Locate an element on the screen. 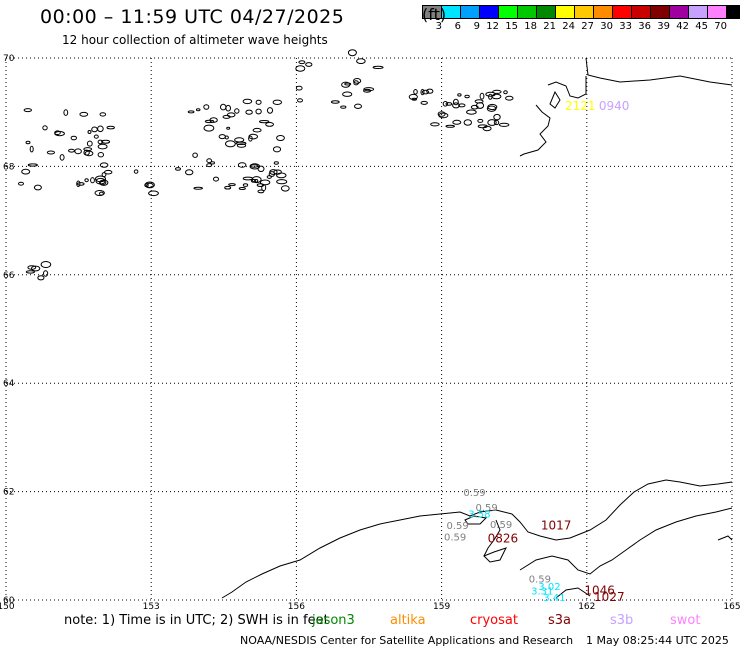 This screenshot has height=650, width=740. legend-label: 6 is located at coordinates (457, 26).